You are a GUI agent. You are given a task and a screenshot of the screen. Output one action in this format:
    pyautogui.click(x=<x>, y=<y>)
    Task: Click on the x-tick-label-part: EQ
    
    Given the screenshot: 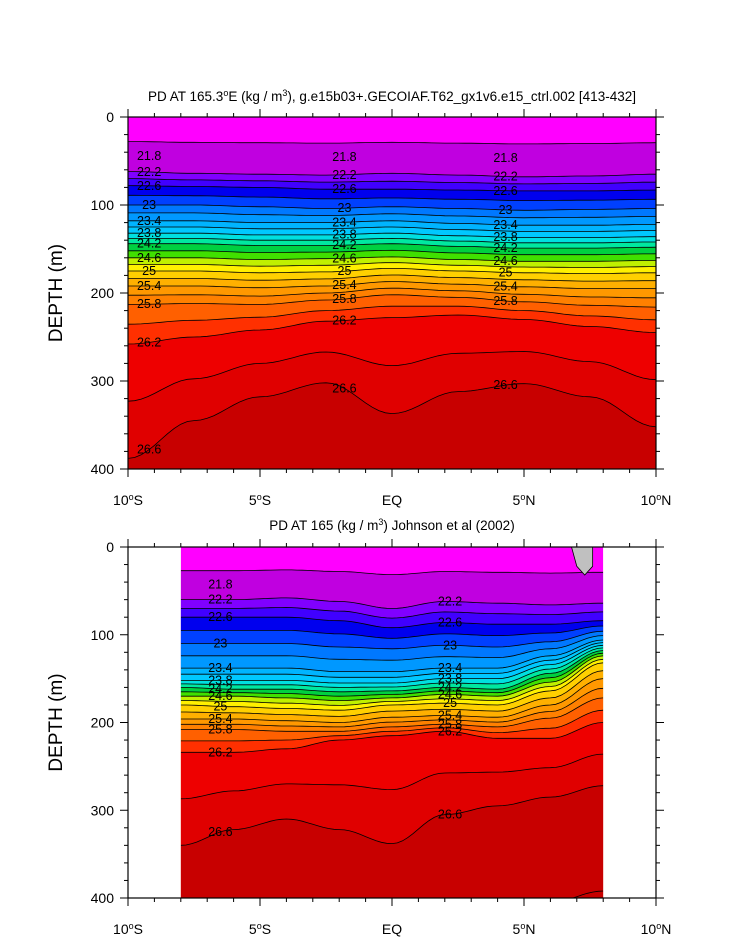 What is the action you would take?
    pyautogui.click(x=392, y=929)
    